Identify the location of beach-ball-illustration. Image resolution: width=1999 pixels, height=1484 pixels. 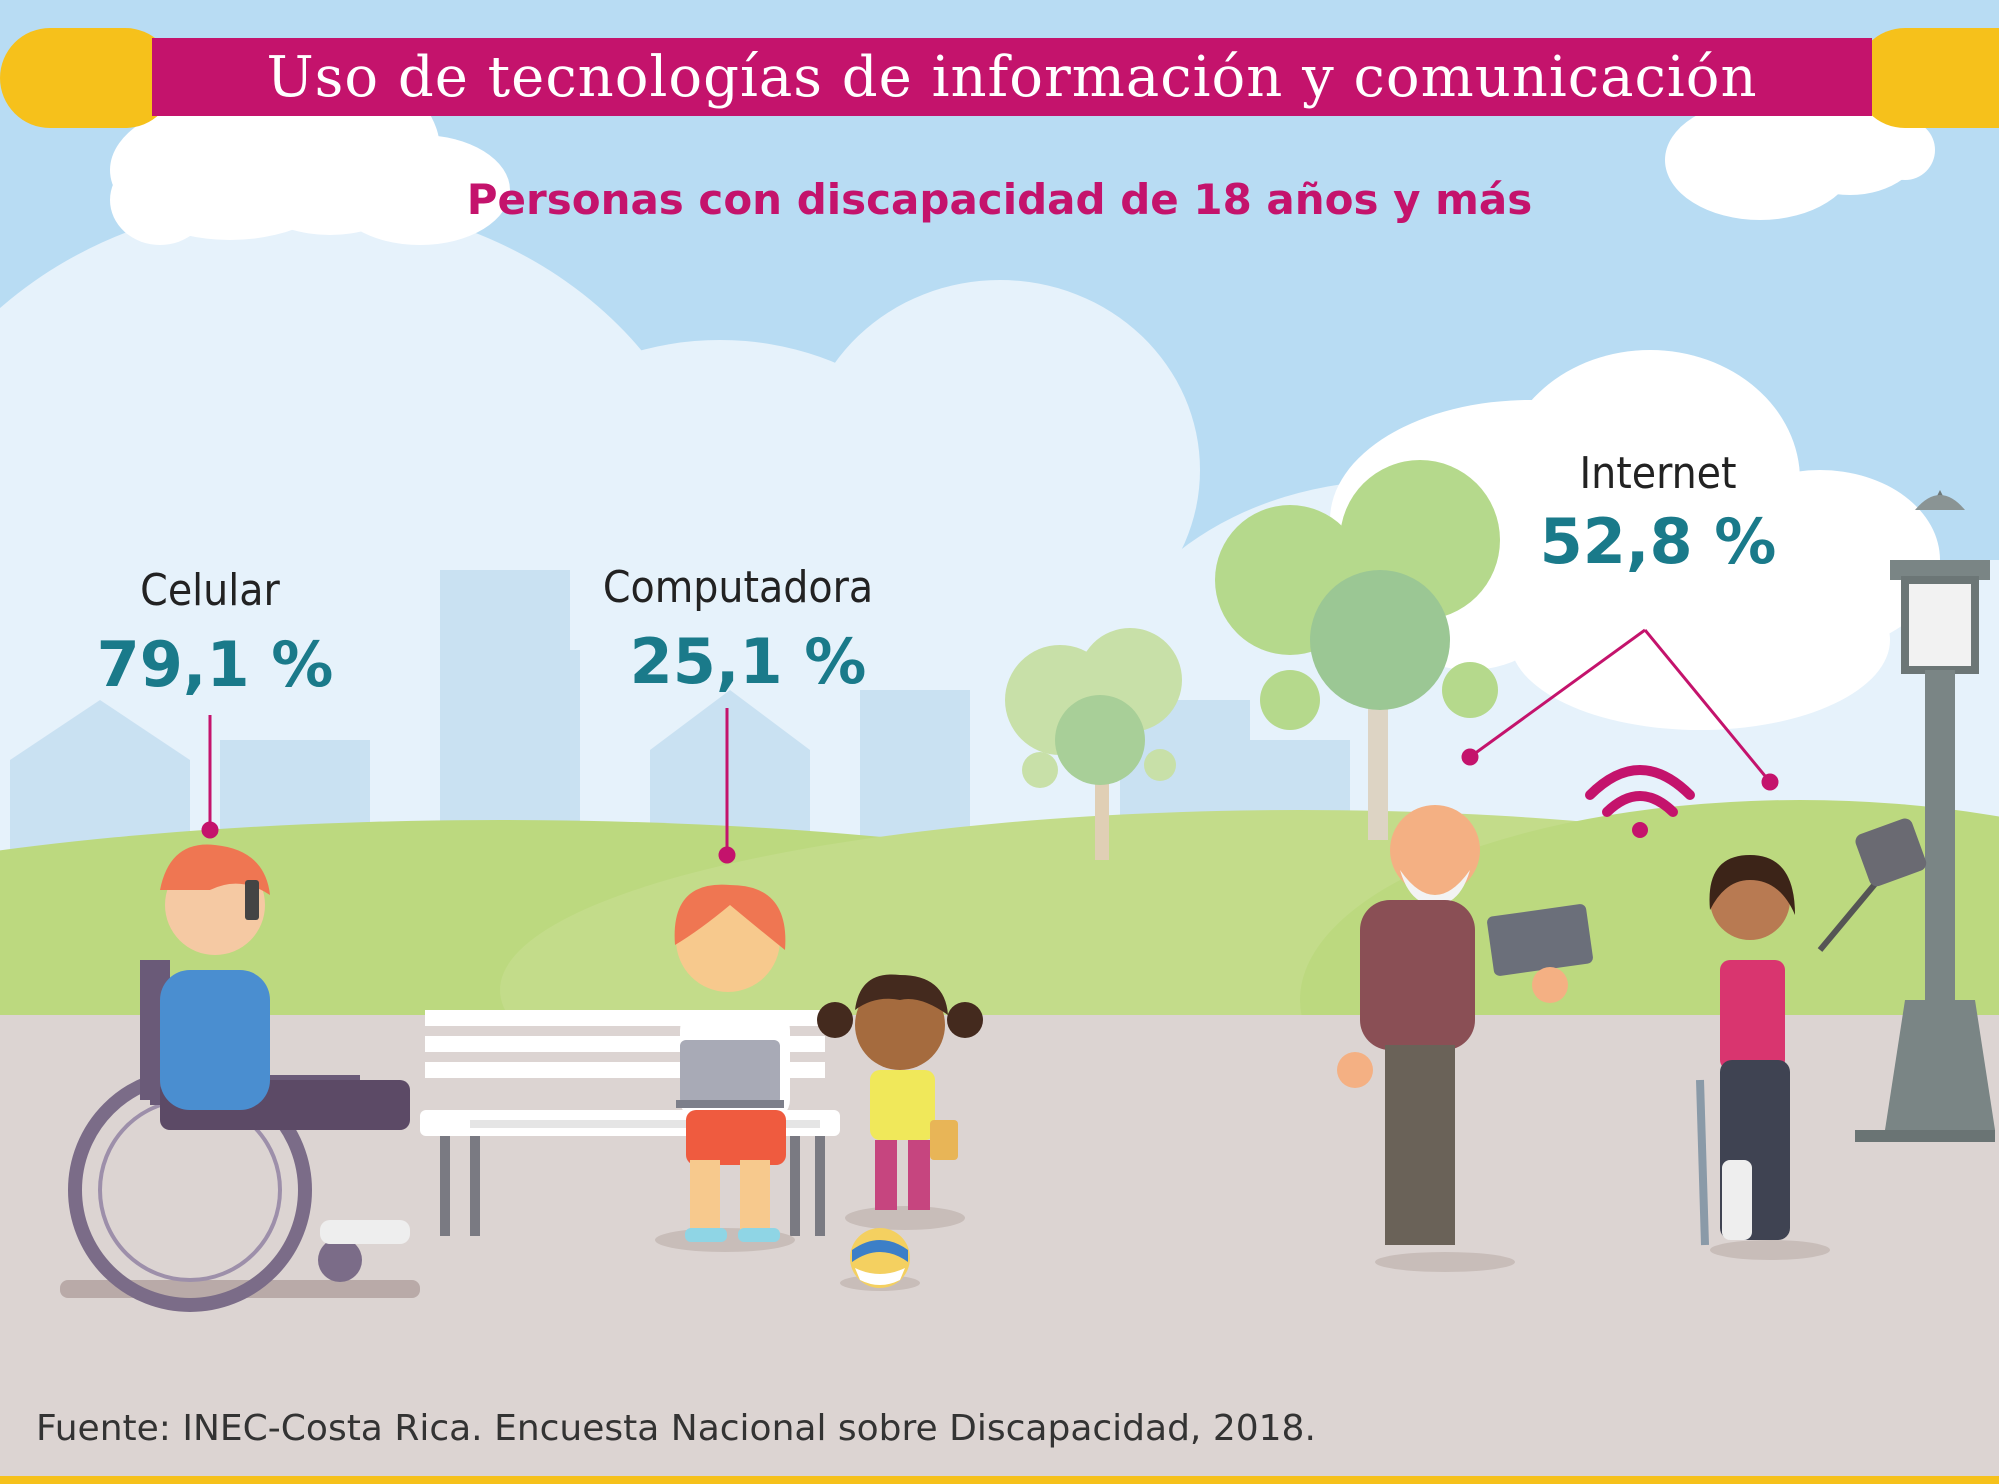
(880, 1259).